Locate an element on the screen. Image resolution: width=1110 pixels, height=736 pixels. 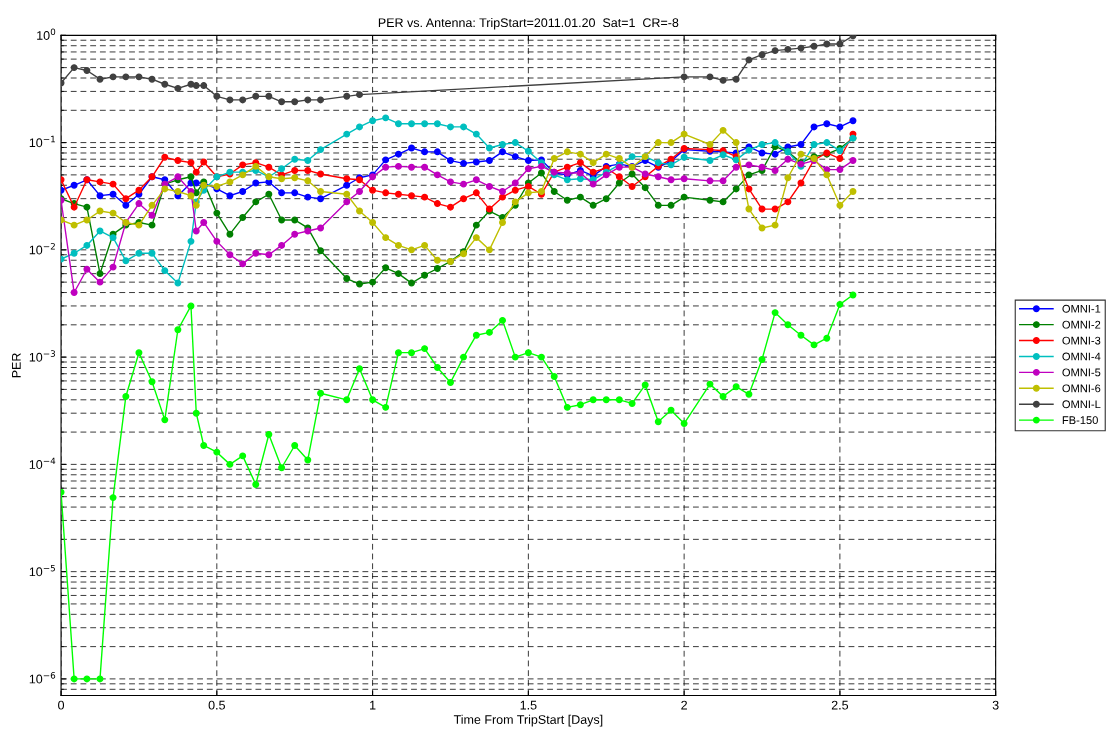
y-tick-label: 10$^{−2}$ is located at coordinates (42, 249).